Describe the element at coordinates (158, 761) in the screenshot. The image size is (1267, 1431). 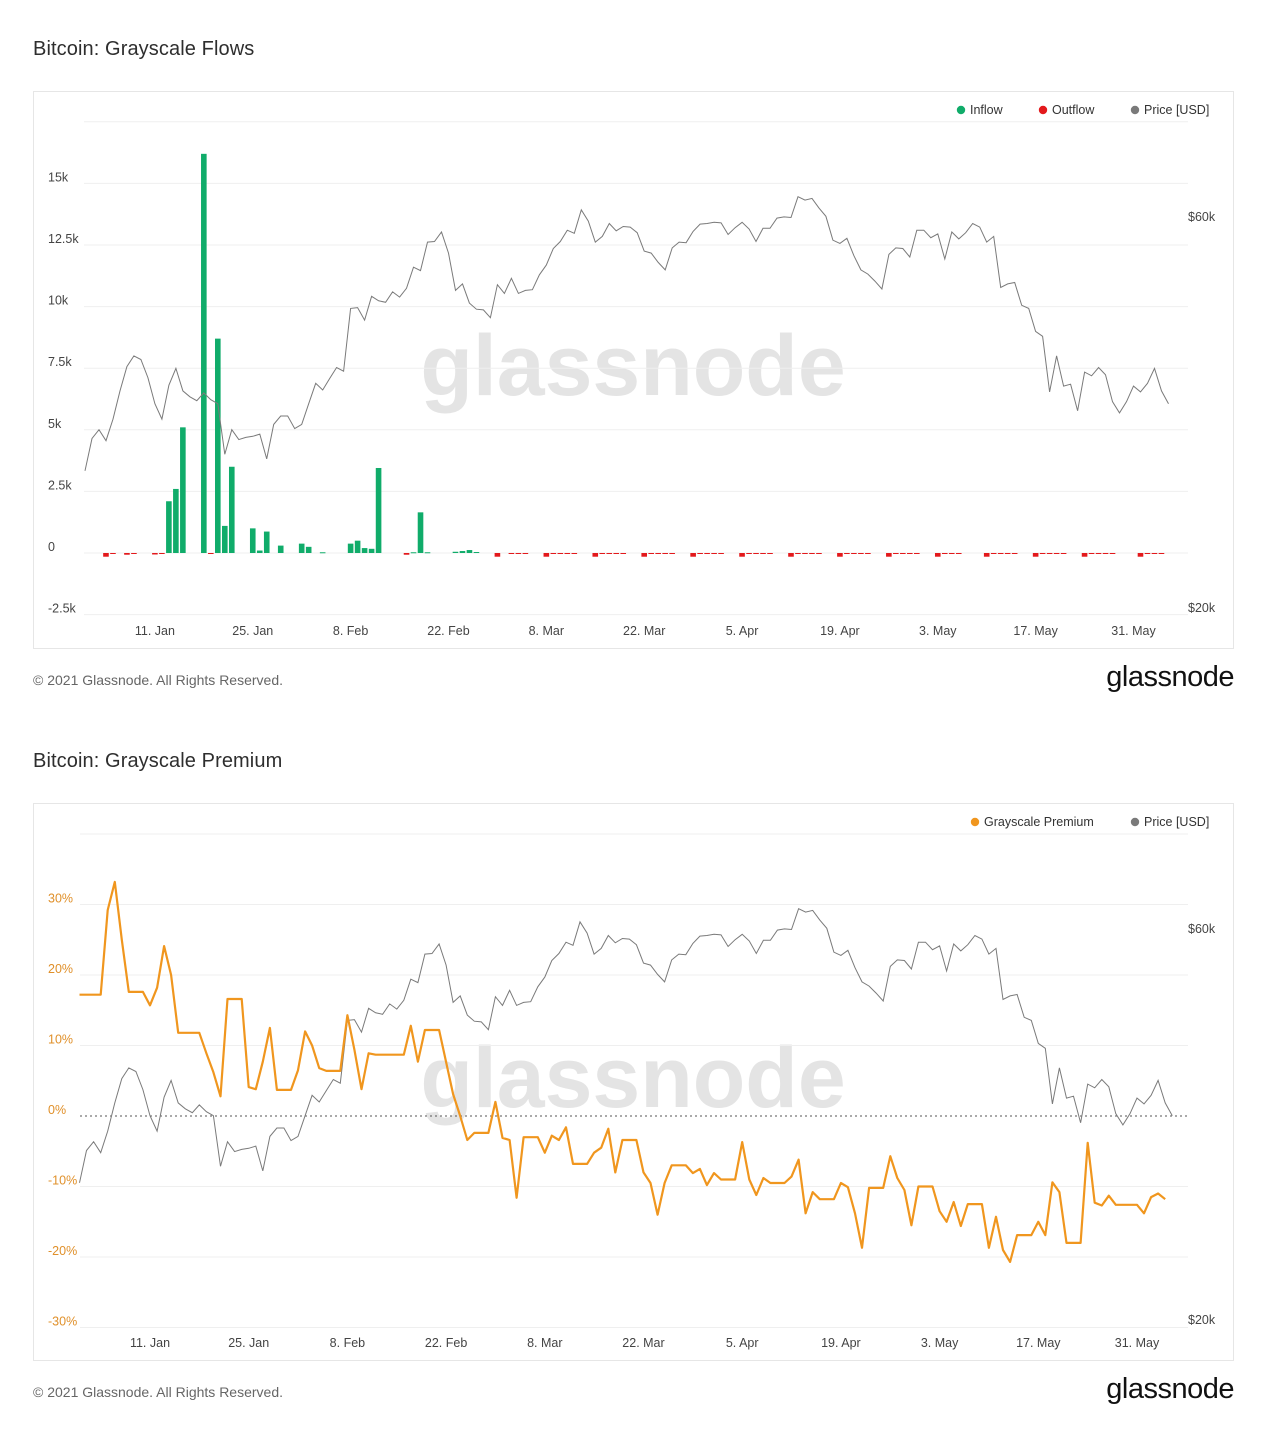
I see `premium-chart-title: Bitcoin: Grayscale Premium` at that location.